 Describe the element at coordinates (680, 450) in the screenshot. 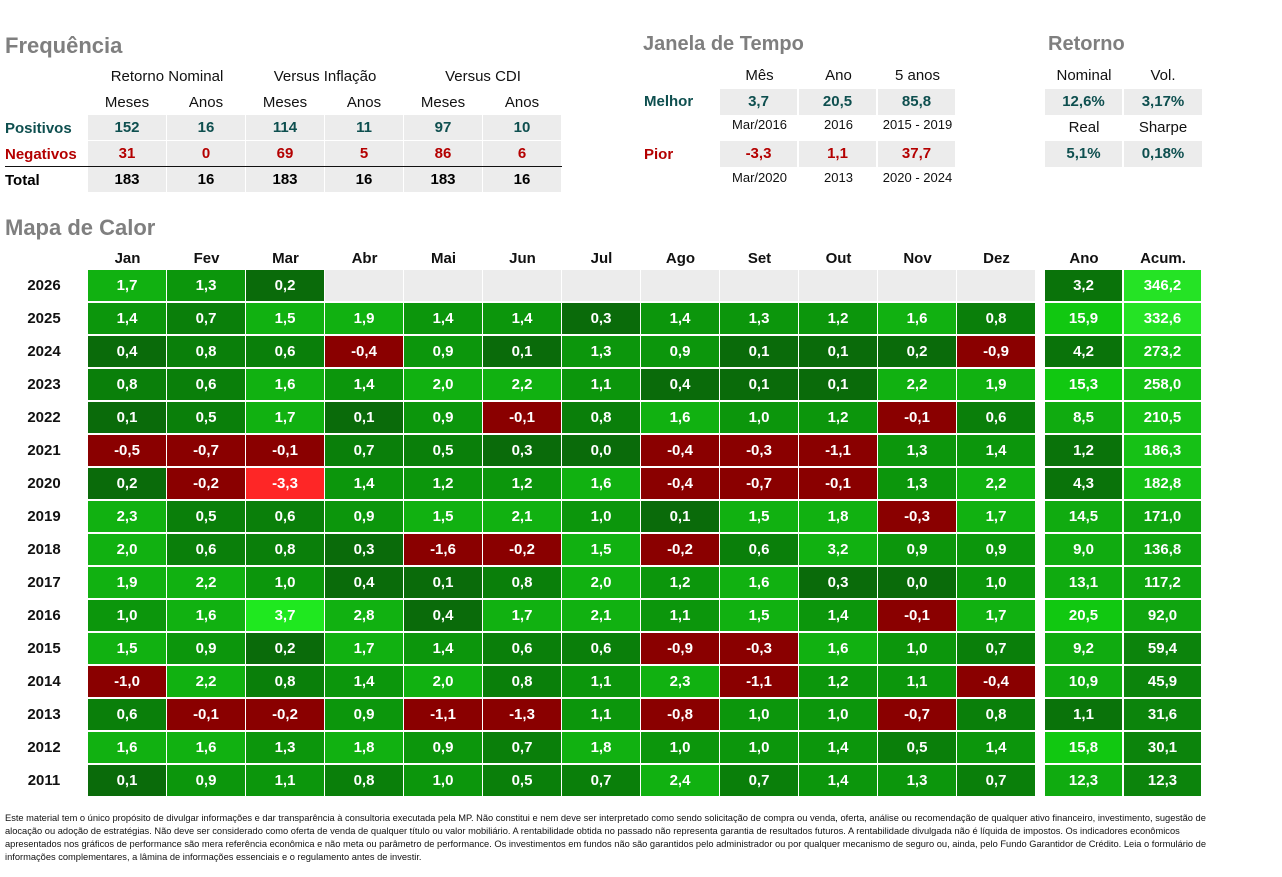

I see `heatmap-cell: -0,4` at that location.